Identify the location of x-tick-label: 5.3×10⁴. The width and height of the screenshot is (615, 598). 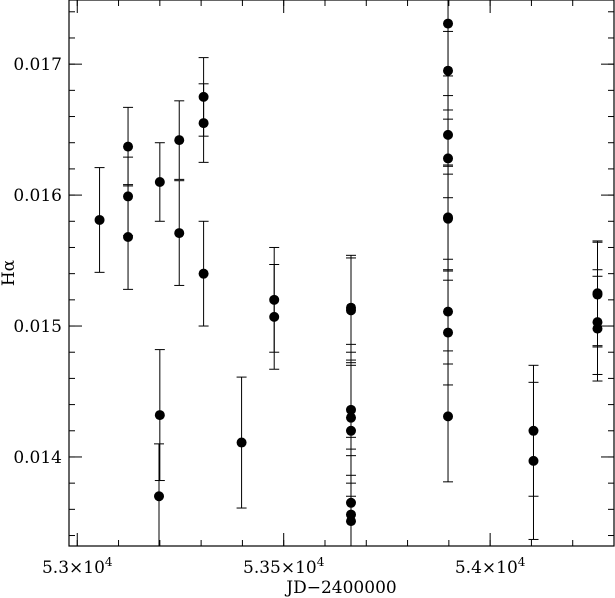
(77, 566).